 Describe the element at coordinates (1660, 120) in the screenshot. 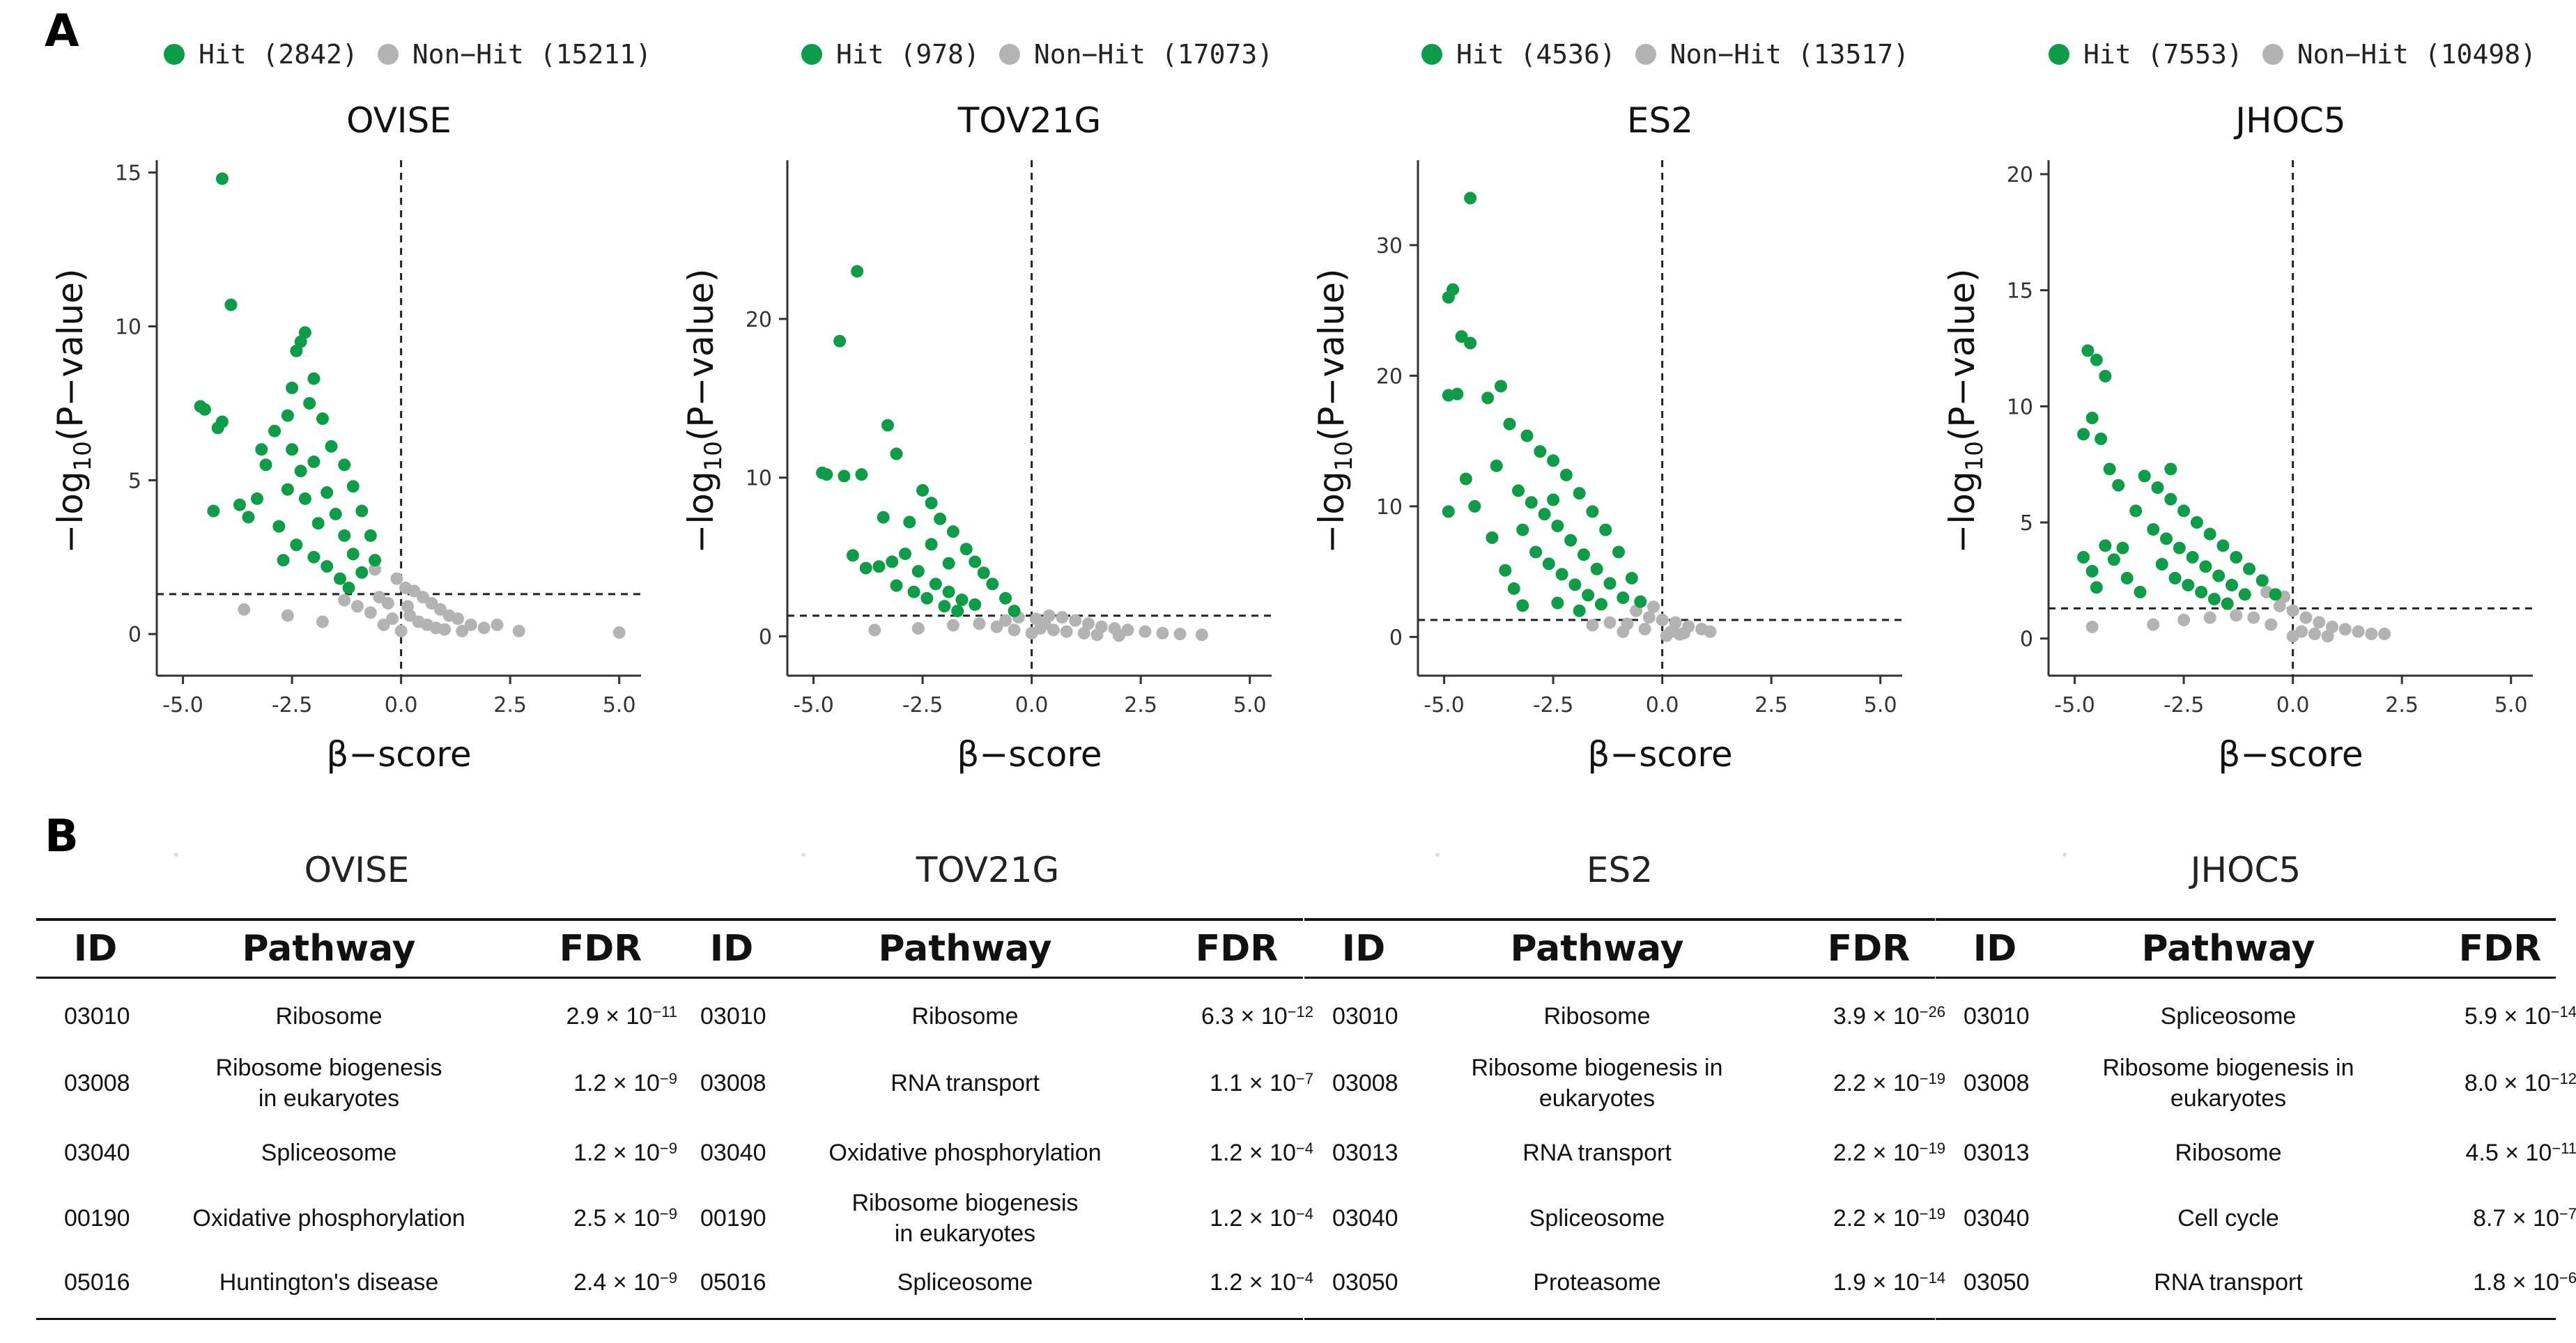

I see `chart-title: ES2` at that location.